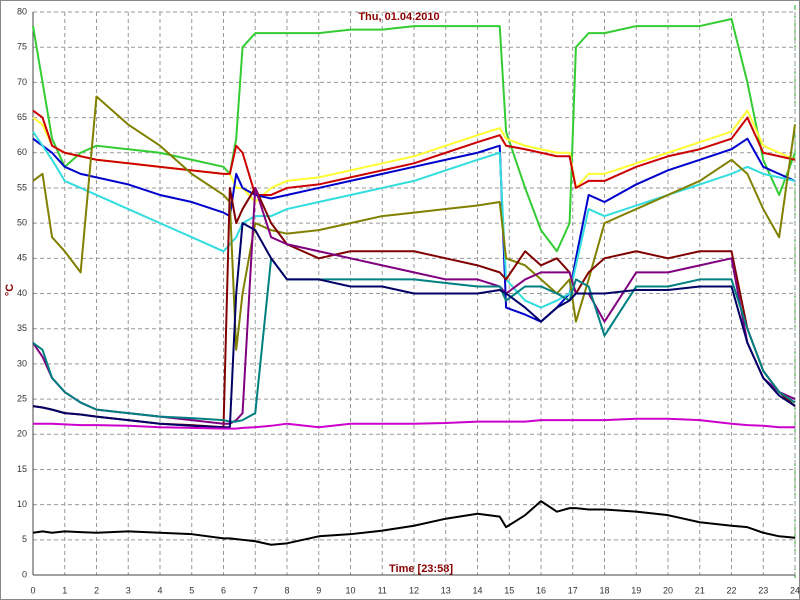 The height and width of the screenshot is (600, 800). Describe the element at coordinates (22, 117) in the screenshot. I see `y-tick-label: 65` at that location.